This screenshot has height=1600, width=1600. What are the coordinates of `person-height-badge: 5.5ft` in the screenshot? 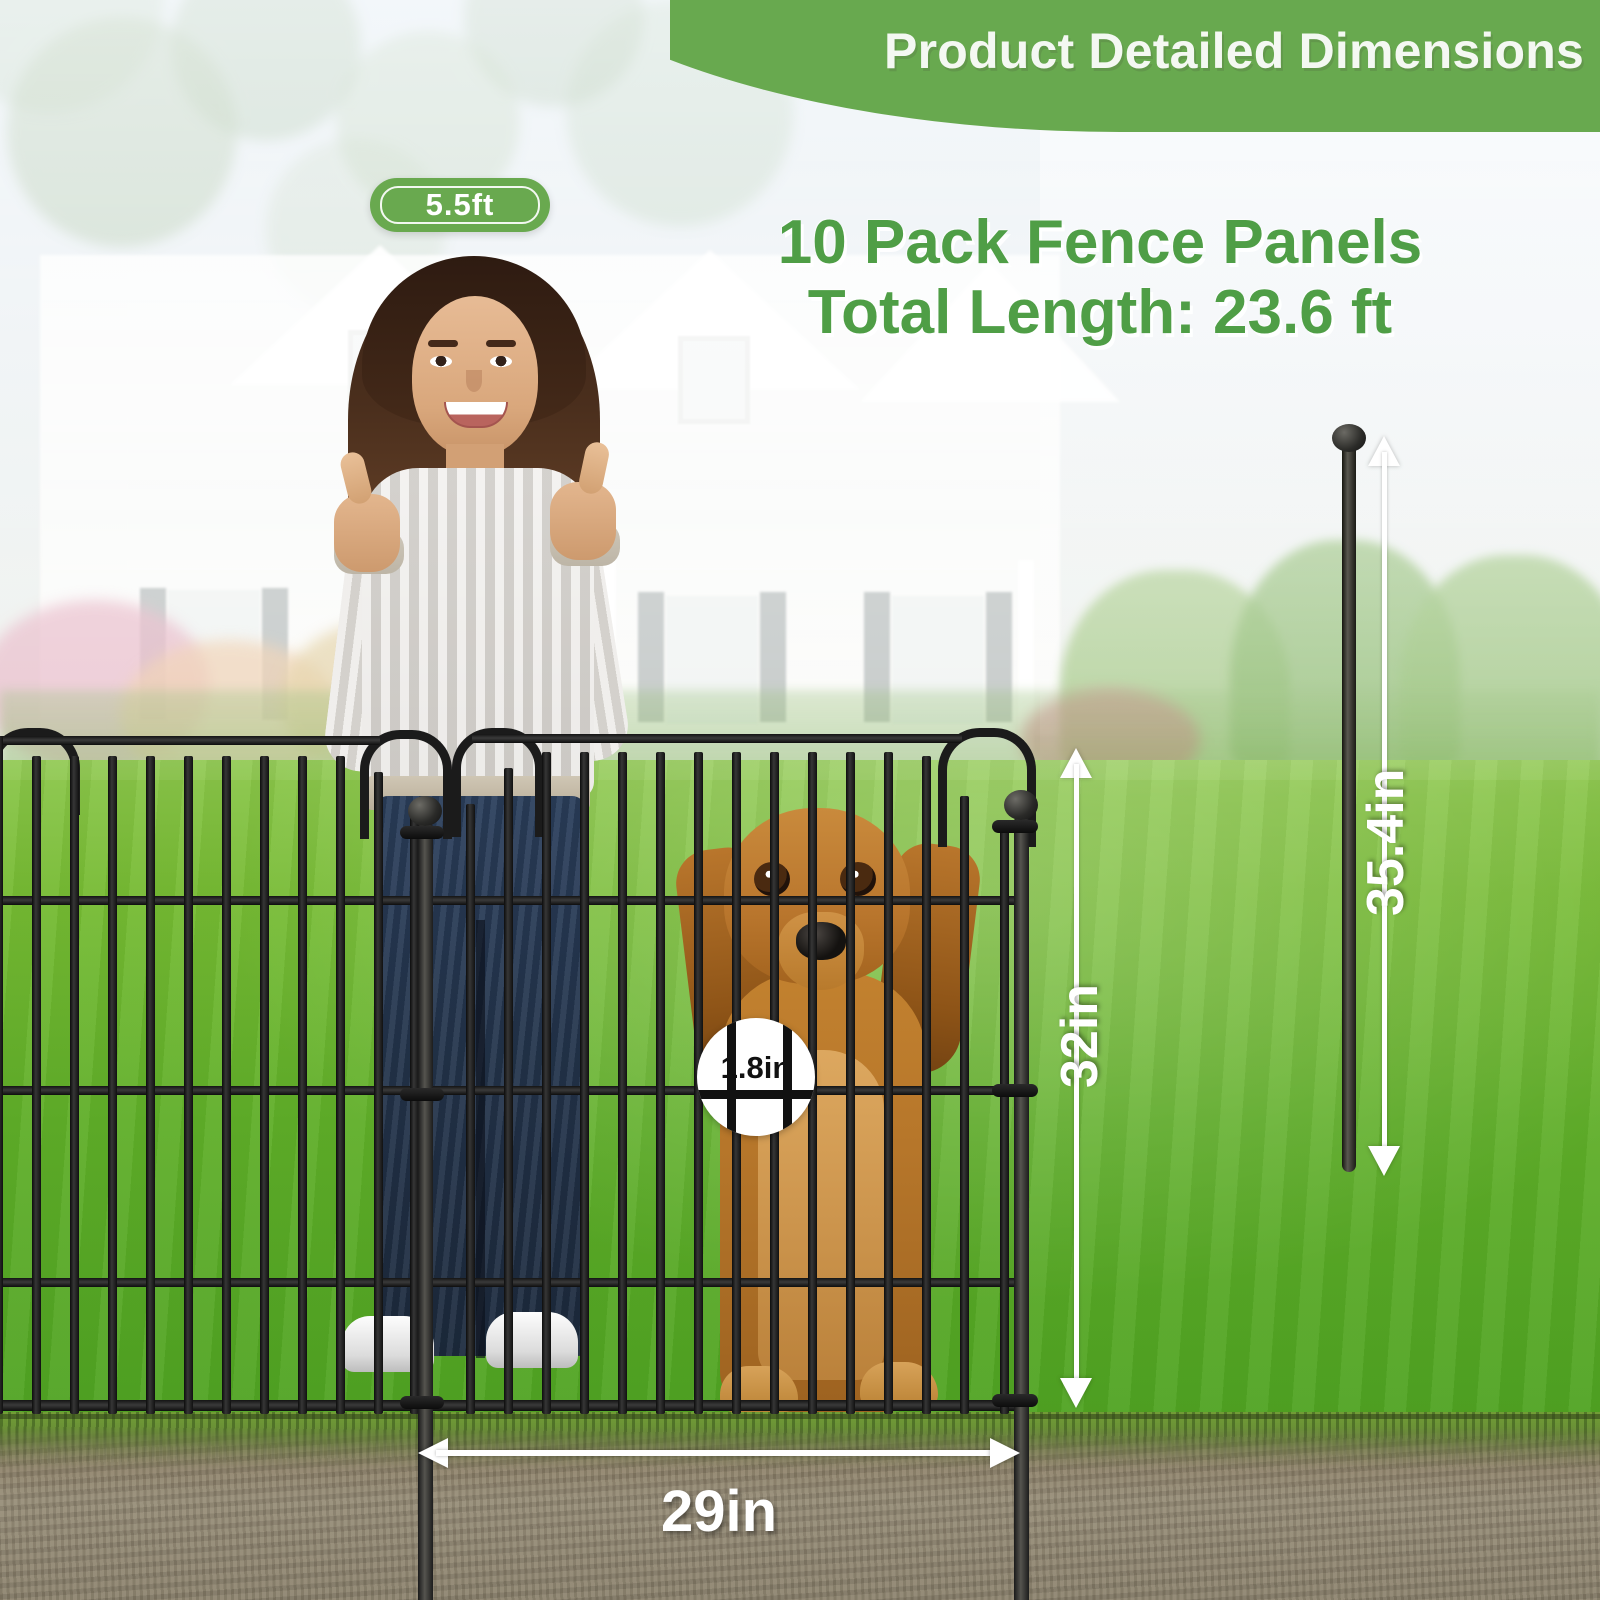 It's located at (460, 205).